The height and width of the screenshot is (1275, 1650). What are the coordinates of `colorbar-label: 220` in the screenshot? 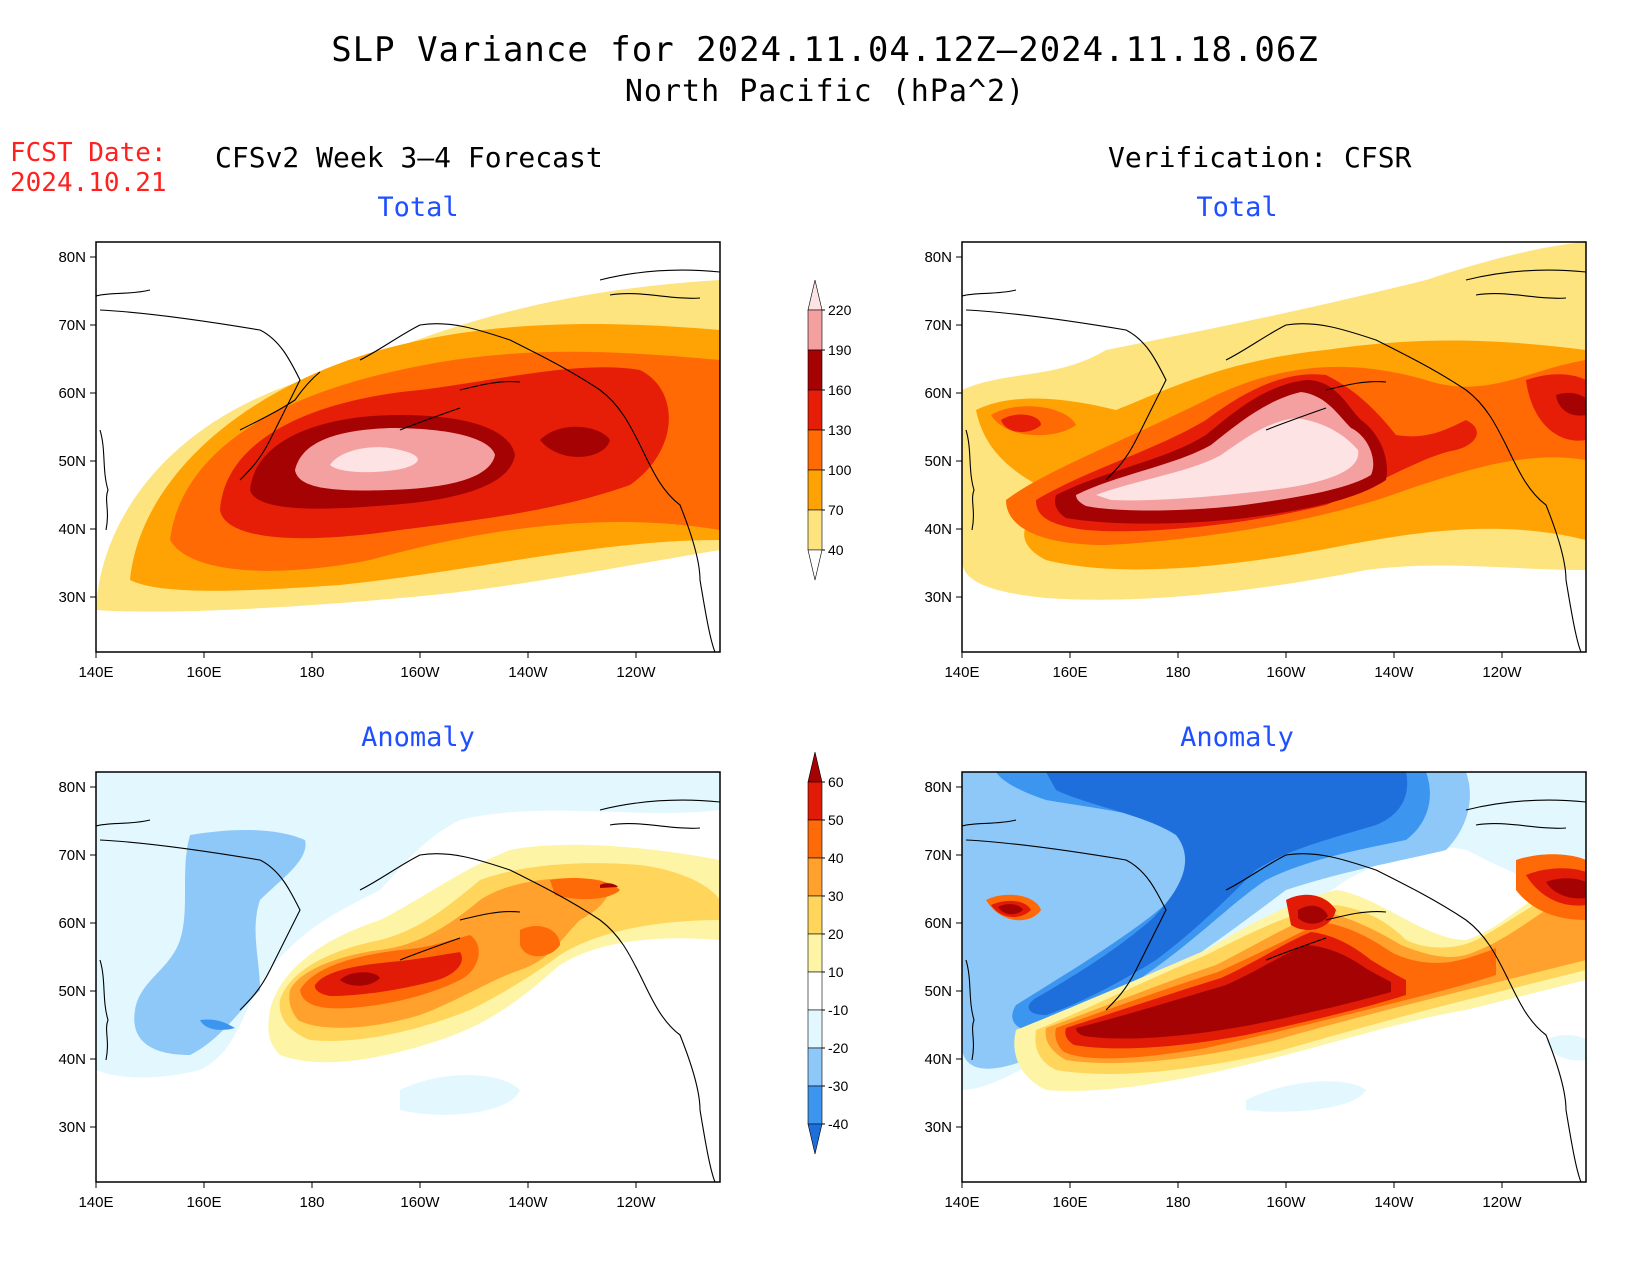 It's located at (840, 310).